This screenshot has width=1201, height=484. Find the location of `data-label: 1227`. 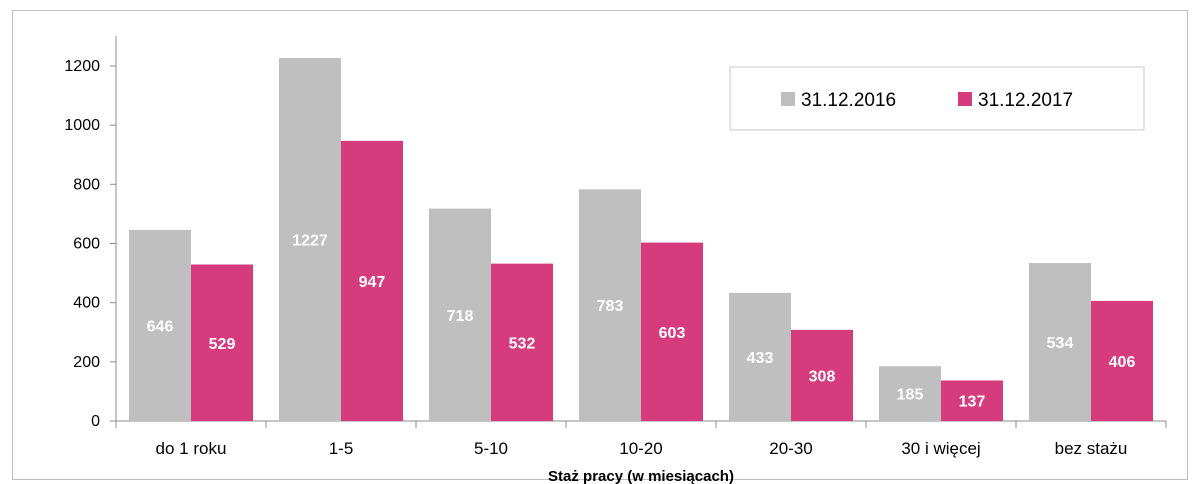

data-label: 1227 is located at coordinates (310, 241).